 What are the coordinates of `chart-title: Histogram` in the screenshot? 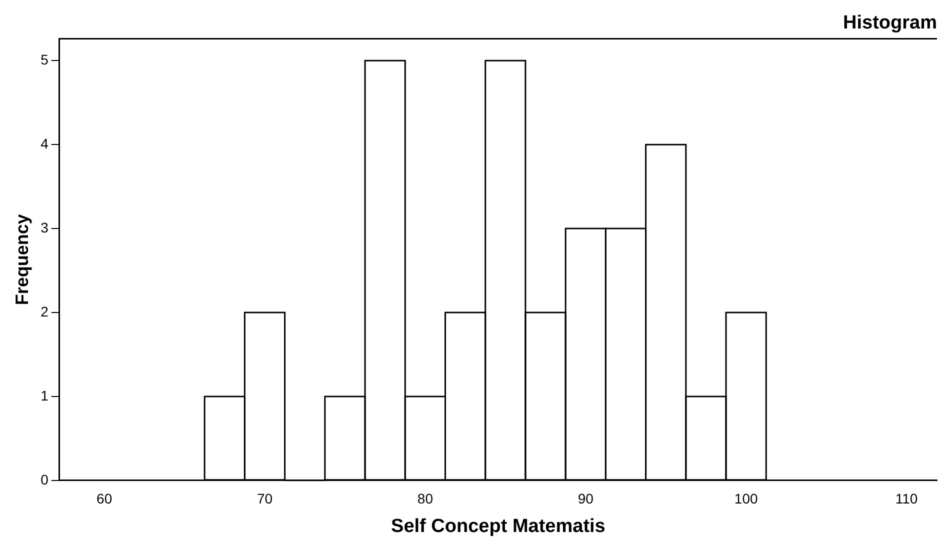 It's located at (890, 23).